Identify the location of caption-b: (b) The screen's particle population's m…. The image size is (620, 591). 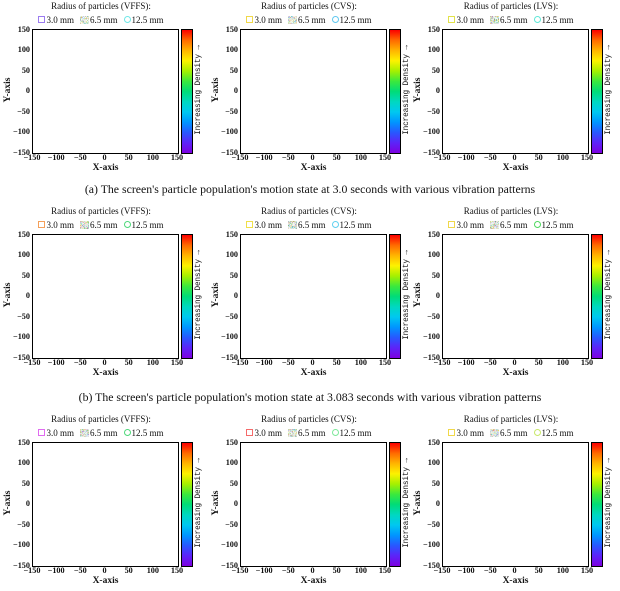
(310, 397).